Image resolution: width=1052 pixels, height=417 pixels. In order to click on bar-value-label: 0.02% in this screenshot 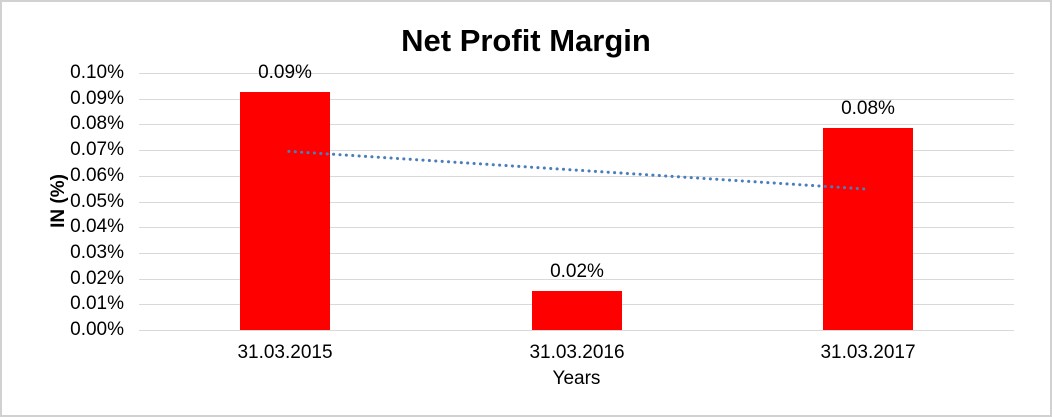, I will do `click(577, 271)`.